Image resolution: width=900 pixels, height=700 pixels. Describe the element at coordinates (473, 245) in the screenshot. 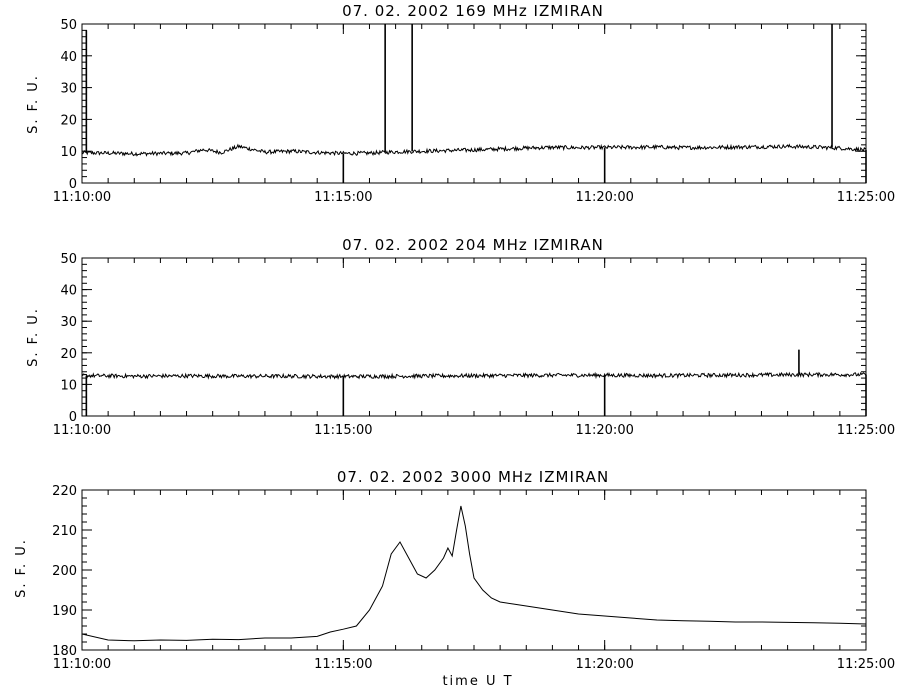

I see `chart-title: 07. 02. 2002 204 MHz IZMIRAN` at that location.